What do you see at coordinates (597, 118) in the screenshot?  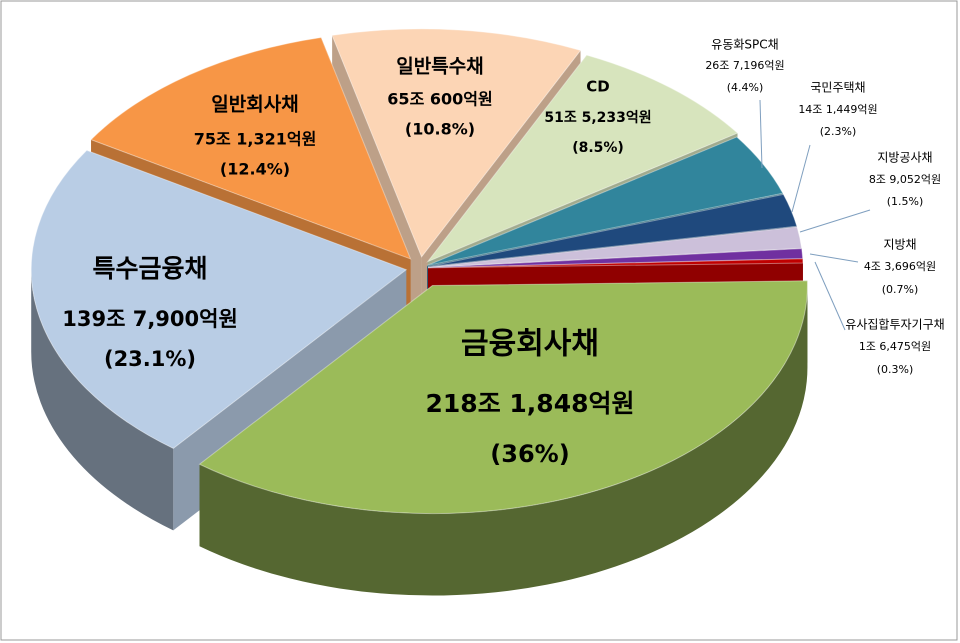 I see `amount-label: 51조 5,233억원` at bounding box center [597, 118].